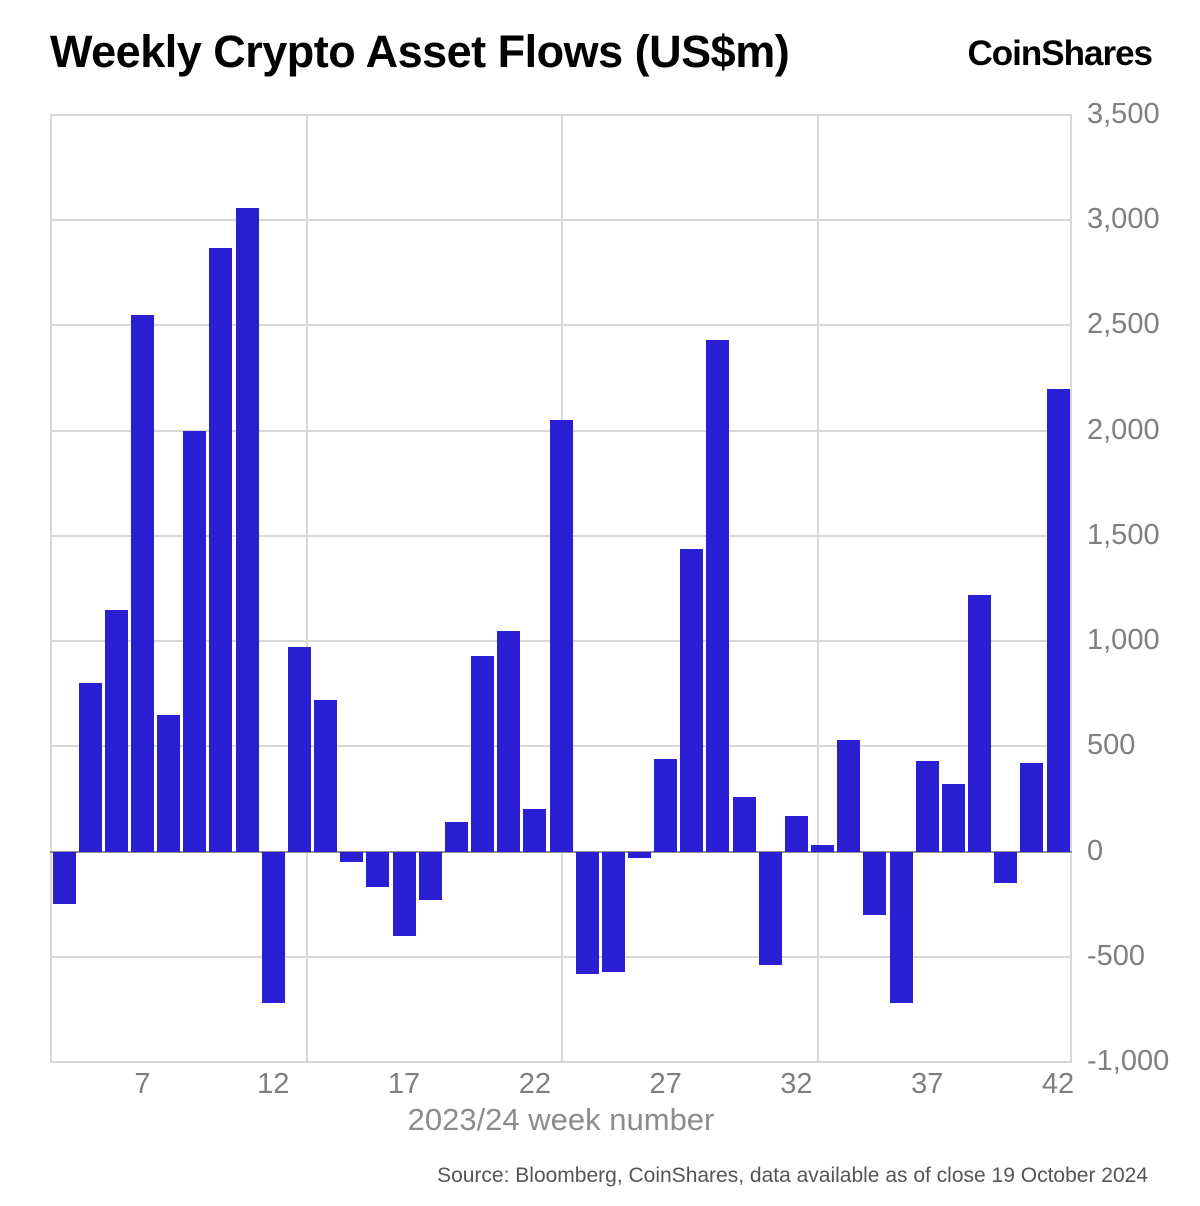 The width and height of the screenshot is (1200, 1206). What do you see at coordinates (796, 1084) in the screenshot?
I see `x-tick-label: 32` at bounding box center [796, 1084].